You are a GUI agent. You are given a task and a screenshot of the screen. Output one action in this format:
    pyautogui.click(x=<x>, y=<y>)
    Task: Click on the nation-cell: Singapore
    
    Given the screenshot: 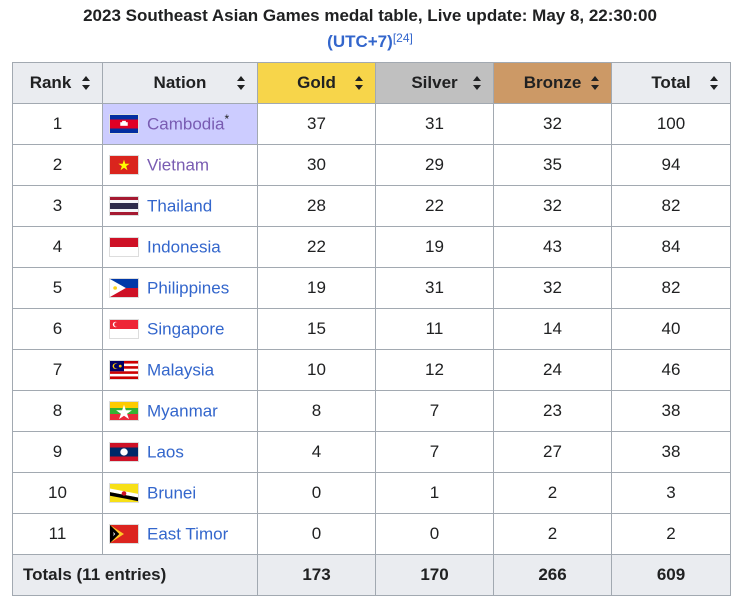 What is the action you would take?
    pyautogui.click(x=180, y=329)
    